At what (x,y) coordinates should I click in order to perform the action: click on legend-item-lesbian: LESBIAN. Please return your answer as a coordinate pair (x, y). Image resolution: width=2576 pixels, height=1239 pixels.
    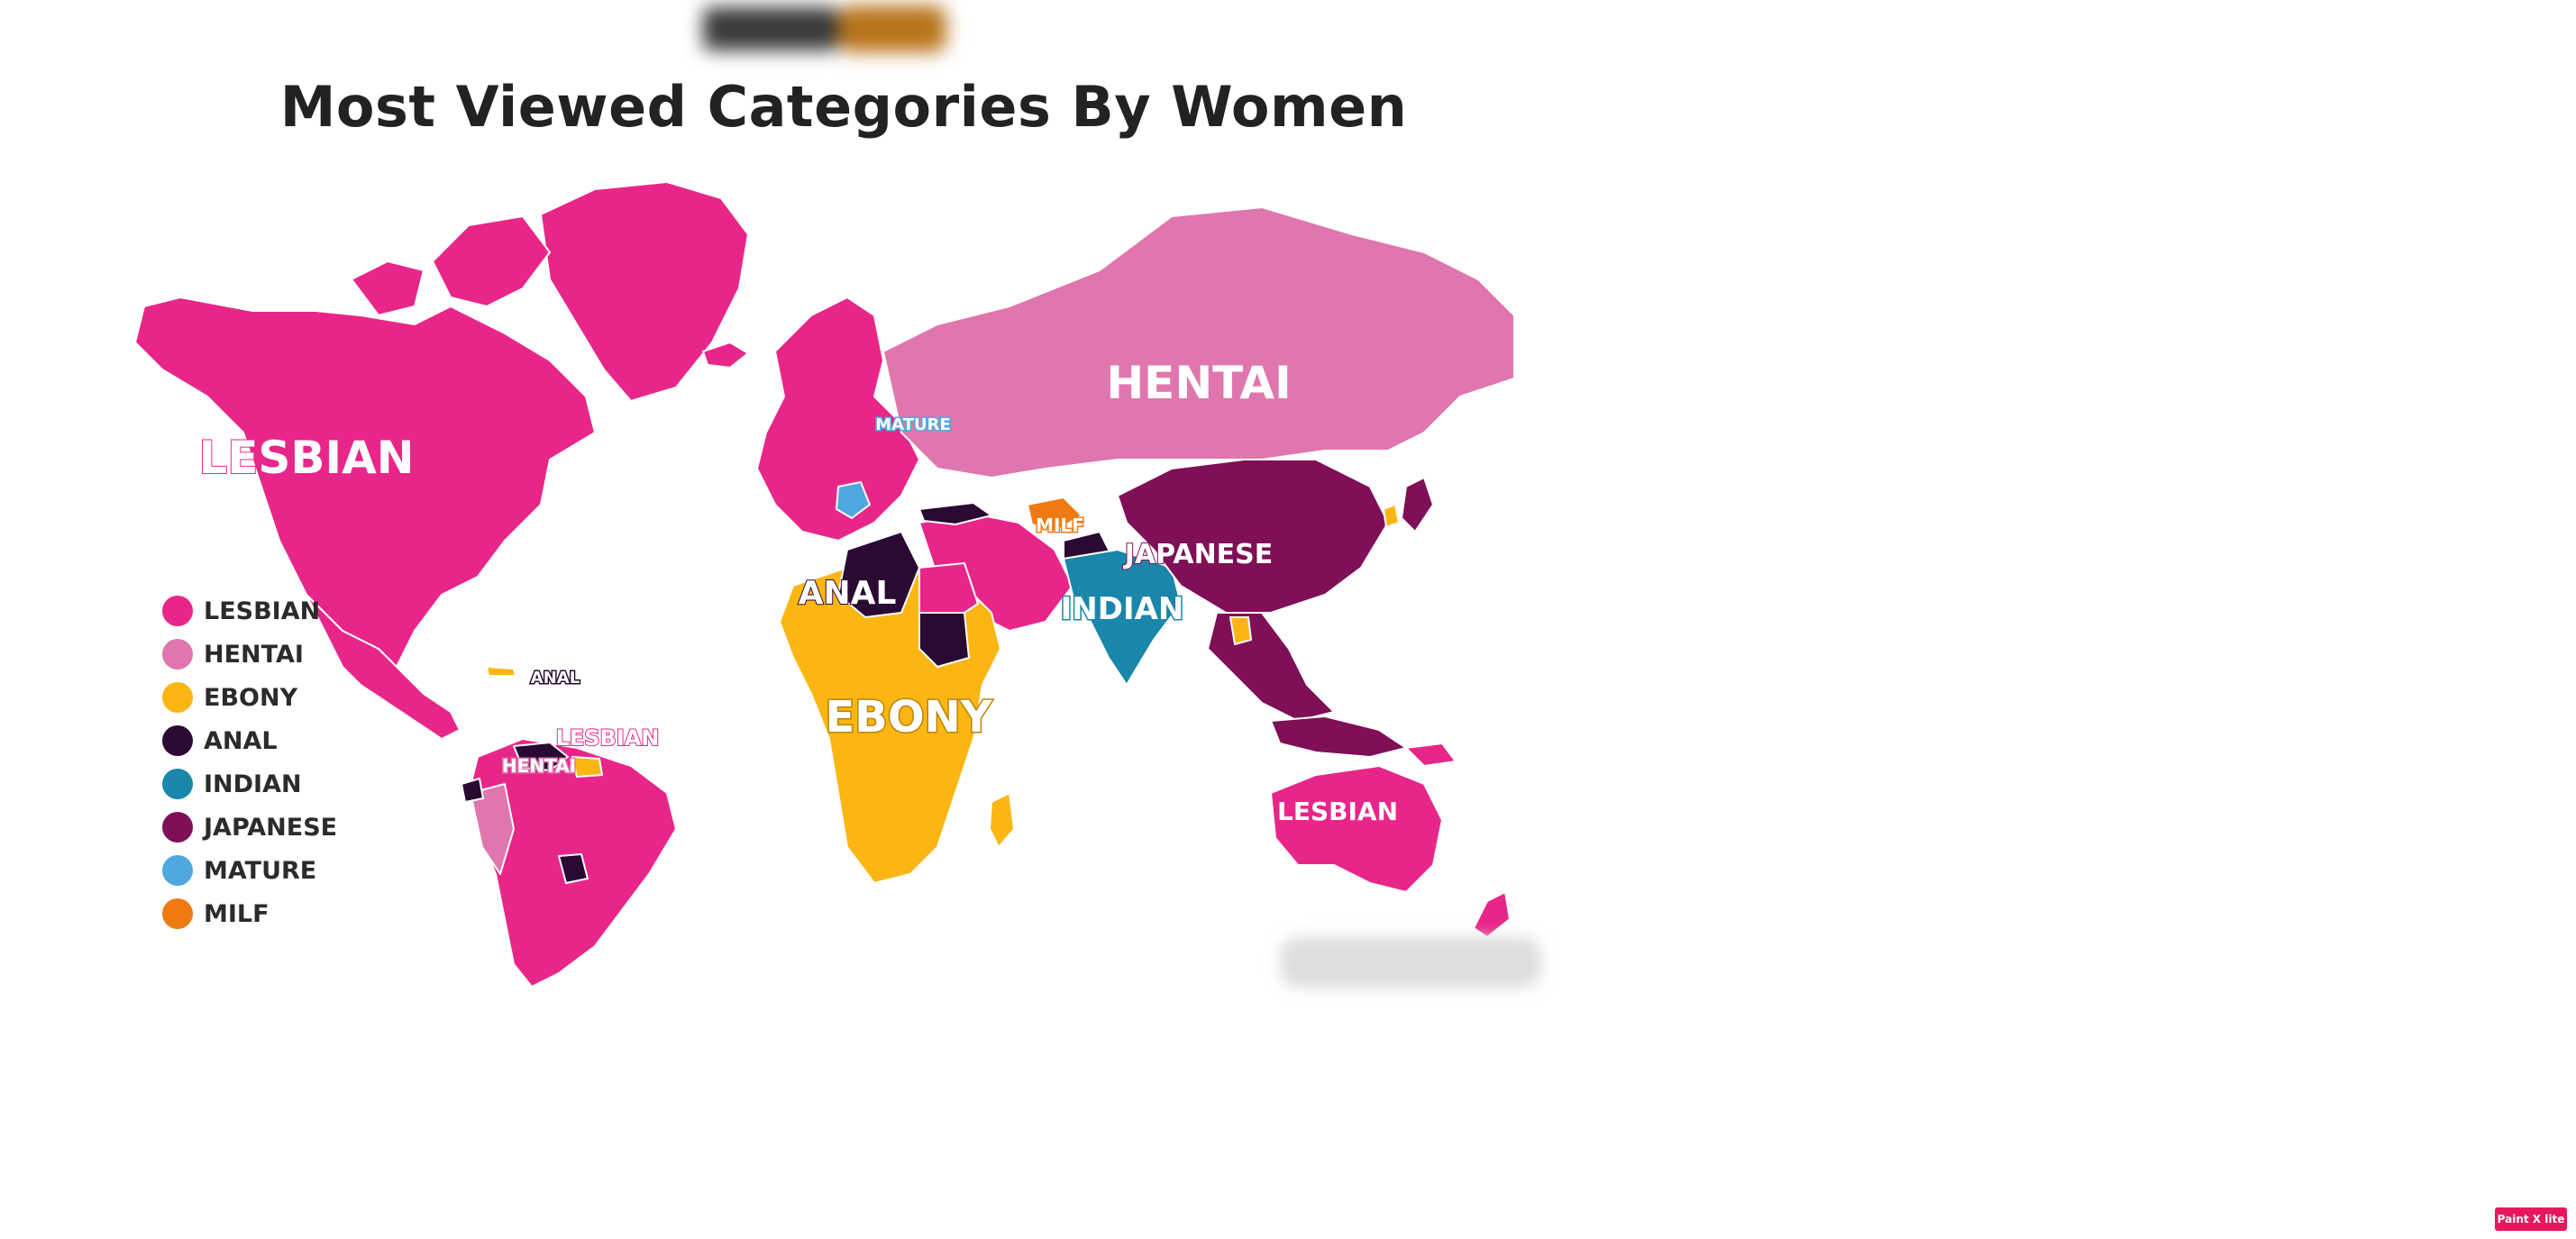
    Looking at the image, I should click on (279, 611).